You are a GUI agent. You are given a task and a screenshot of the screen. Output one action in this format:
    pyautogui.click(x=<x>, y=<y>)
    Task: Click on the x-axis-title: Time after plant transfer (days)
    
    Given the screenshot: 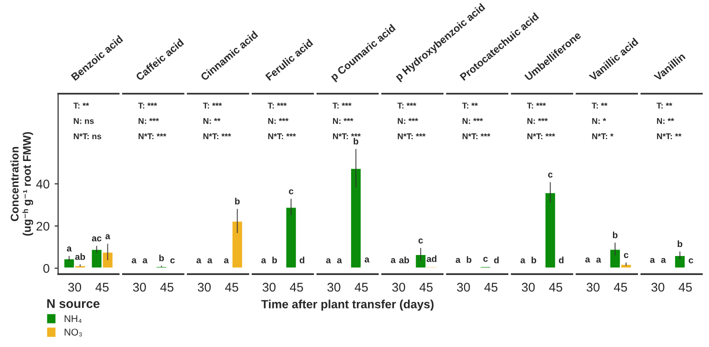 What is the action you would take?
    pyautogui.click(x=347, y=305)
    